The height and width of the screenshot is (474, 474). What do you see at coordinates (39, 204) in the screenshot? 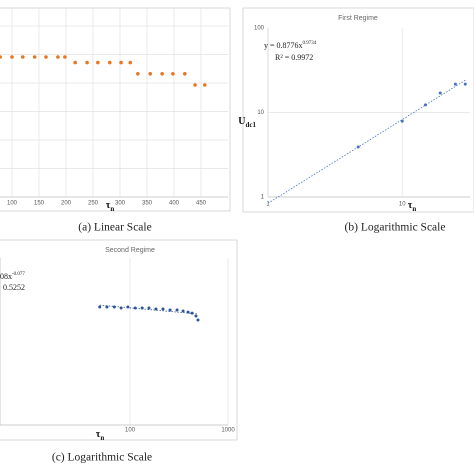
I see `x-tick-label: 150` at bounding box center [39, 204].